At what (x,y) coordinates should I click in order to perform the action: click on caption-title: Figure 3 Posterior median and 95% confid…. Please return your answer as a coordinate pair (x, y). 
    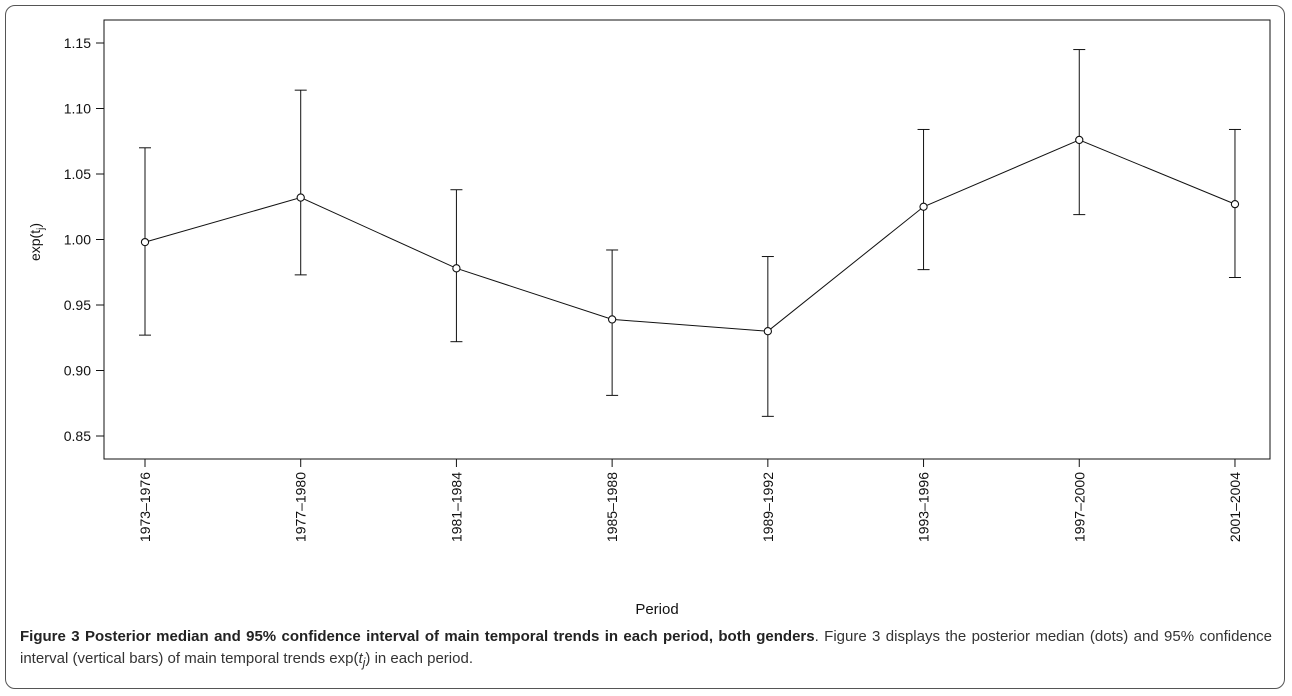
    Looking at the image, I should click on (417, 636).